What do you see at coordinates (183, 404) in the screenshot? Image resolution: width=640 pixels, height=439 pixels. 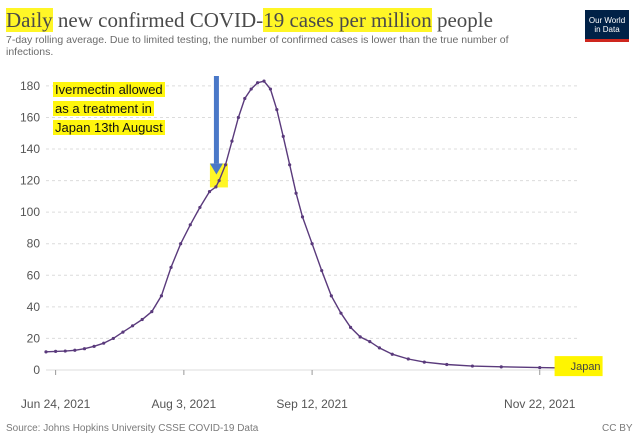 I see `x-tick-label: Aug 3, 2021` at bounding box center [183, 404].